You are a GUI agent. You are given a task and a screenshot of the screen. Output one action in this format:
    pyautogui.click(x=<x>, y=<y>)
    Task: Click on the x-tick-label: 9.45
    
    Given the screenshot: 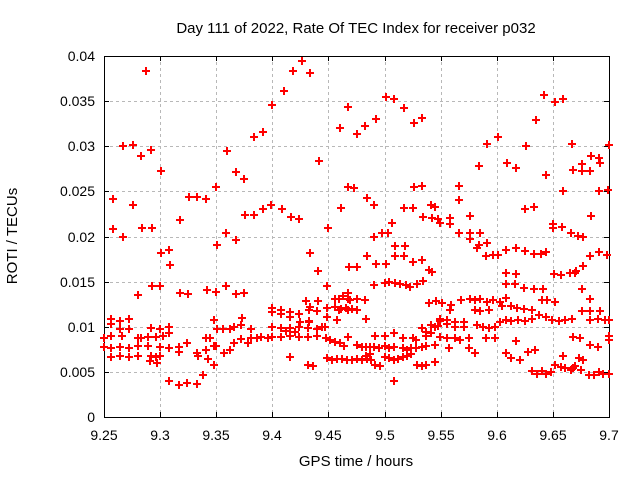 What is the action you would take?
    pyautogui.click(x=327, y=435)
    